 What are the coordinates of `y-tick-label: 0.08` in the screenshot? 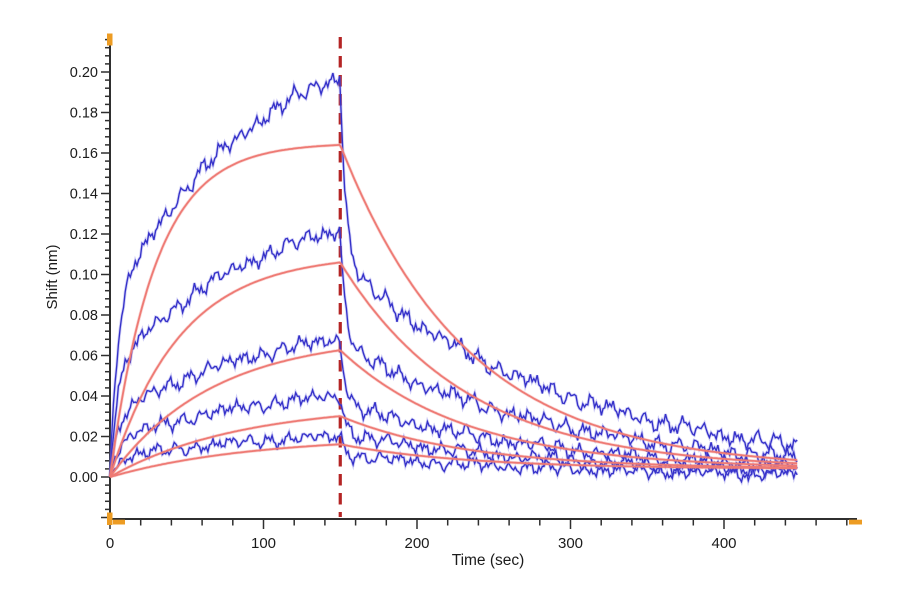 It's located at (84, 316).